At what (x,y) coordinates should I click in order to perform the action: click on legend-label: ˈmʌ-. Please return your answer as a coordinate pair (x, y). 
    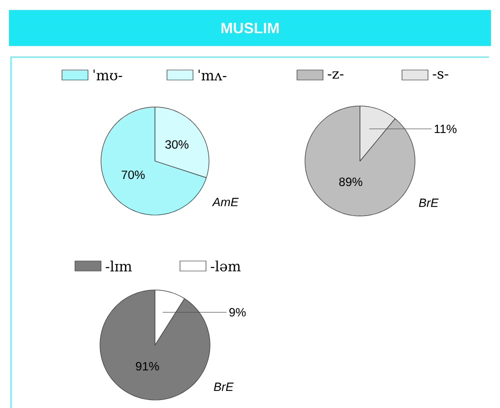
    Looking at the image, I should click on (212, 75).